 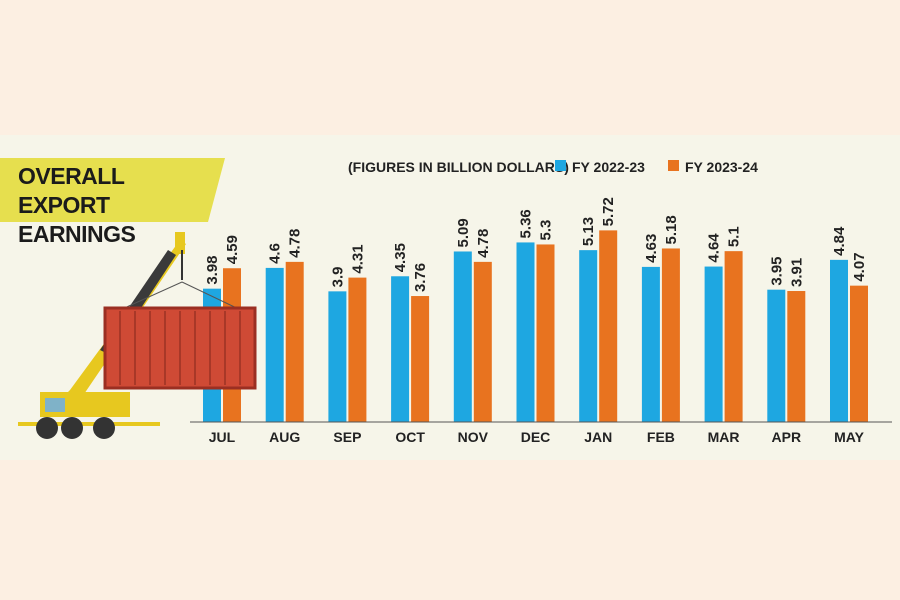 I want to click on value-label: 4.59, so click(x=232, y=249).